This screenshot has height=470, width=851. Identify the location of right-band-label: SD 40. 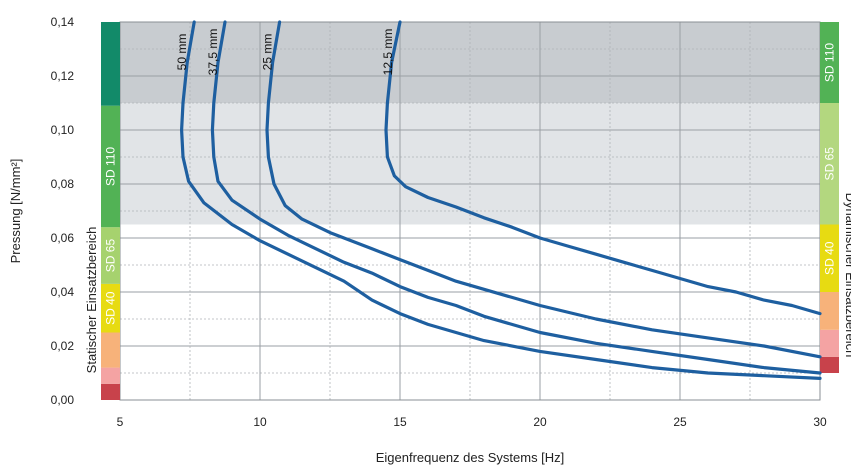
(830, 258).